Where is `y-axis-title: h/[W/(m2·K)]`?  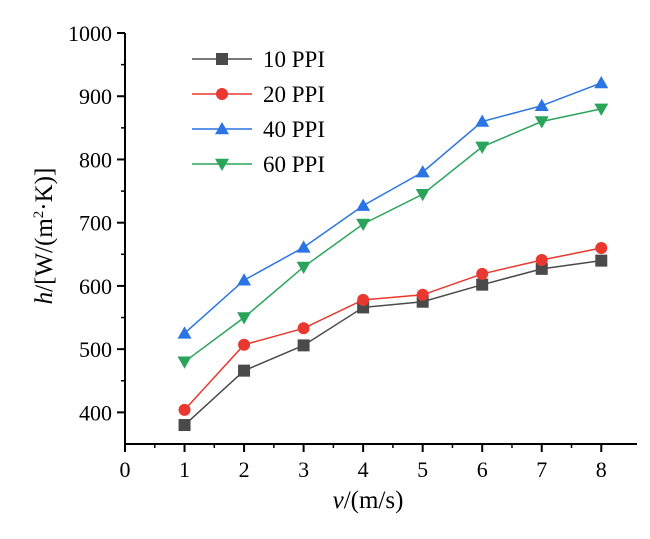 y-axis-title: h/[W/(m2·K)] is located at coordinates (44, 236).